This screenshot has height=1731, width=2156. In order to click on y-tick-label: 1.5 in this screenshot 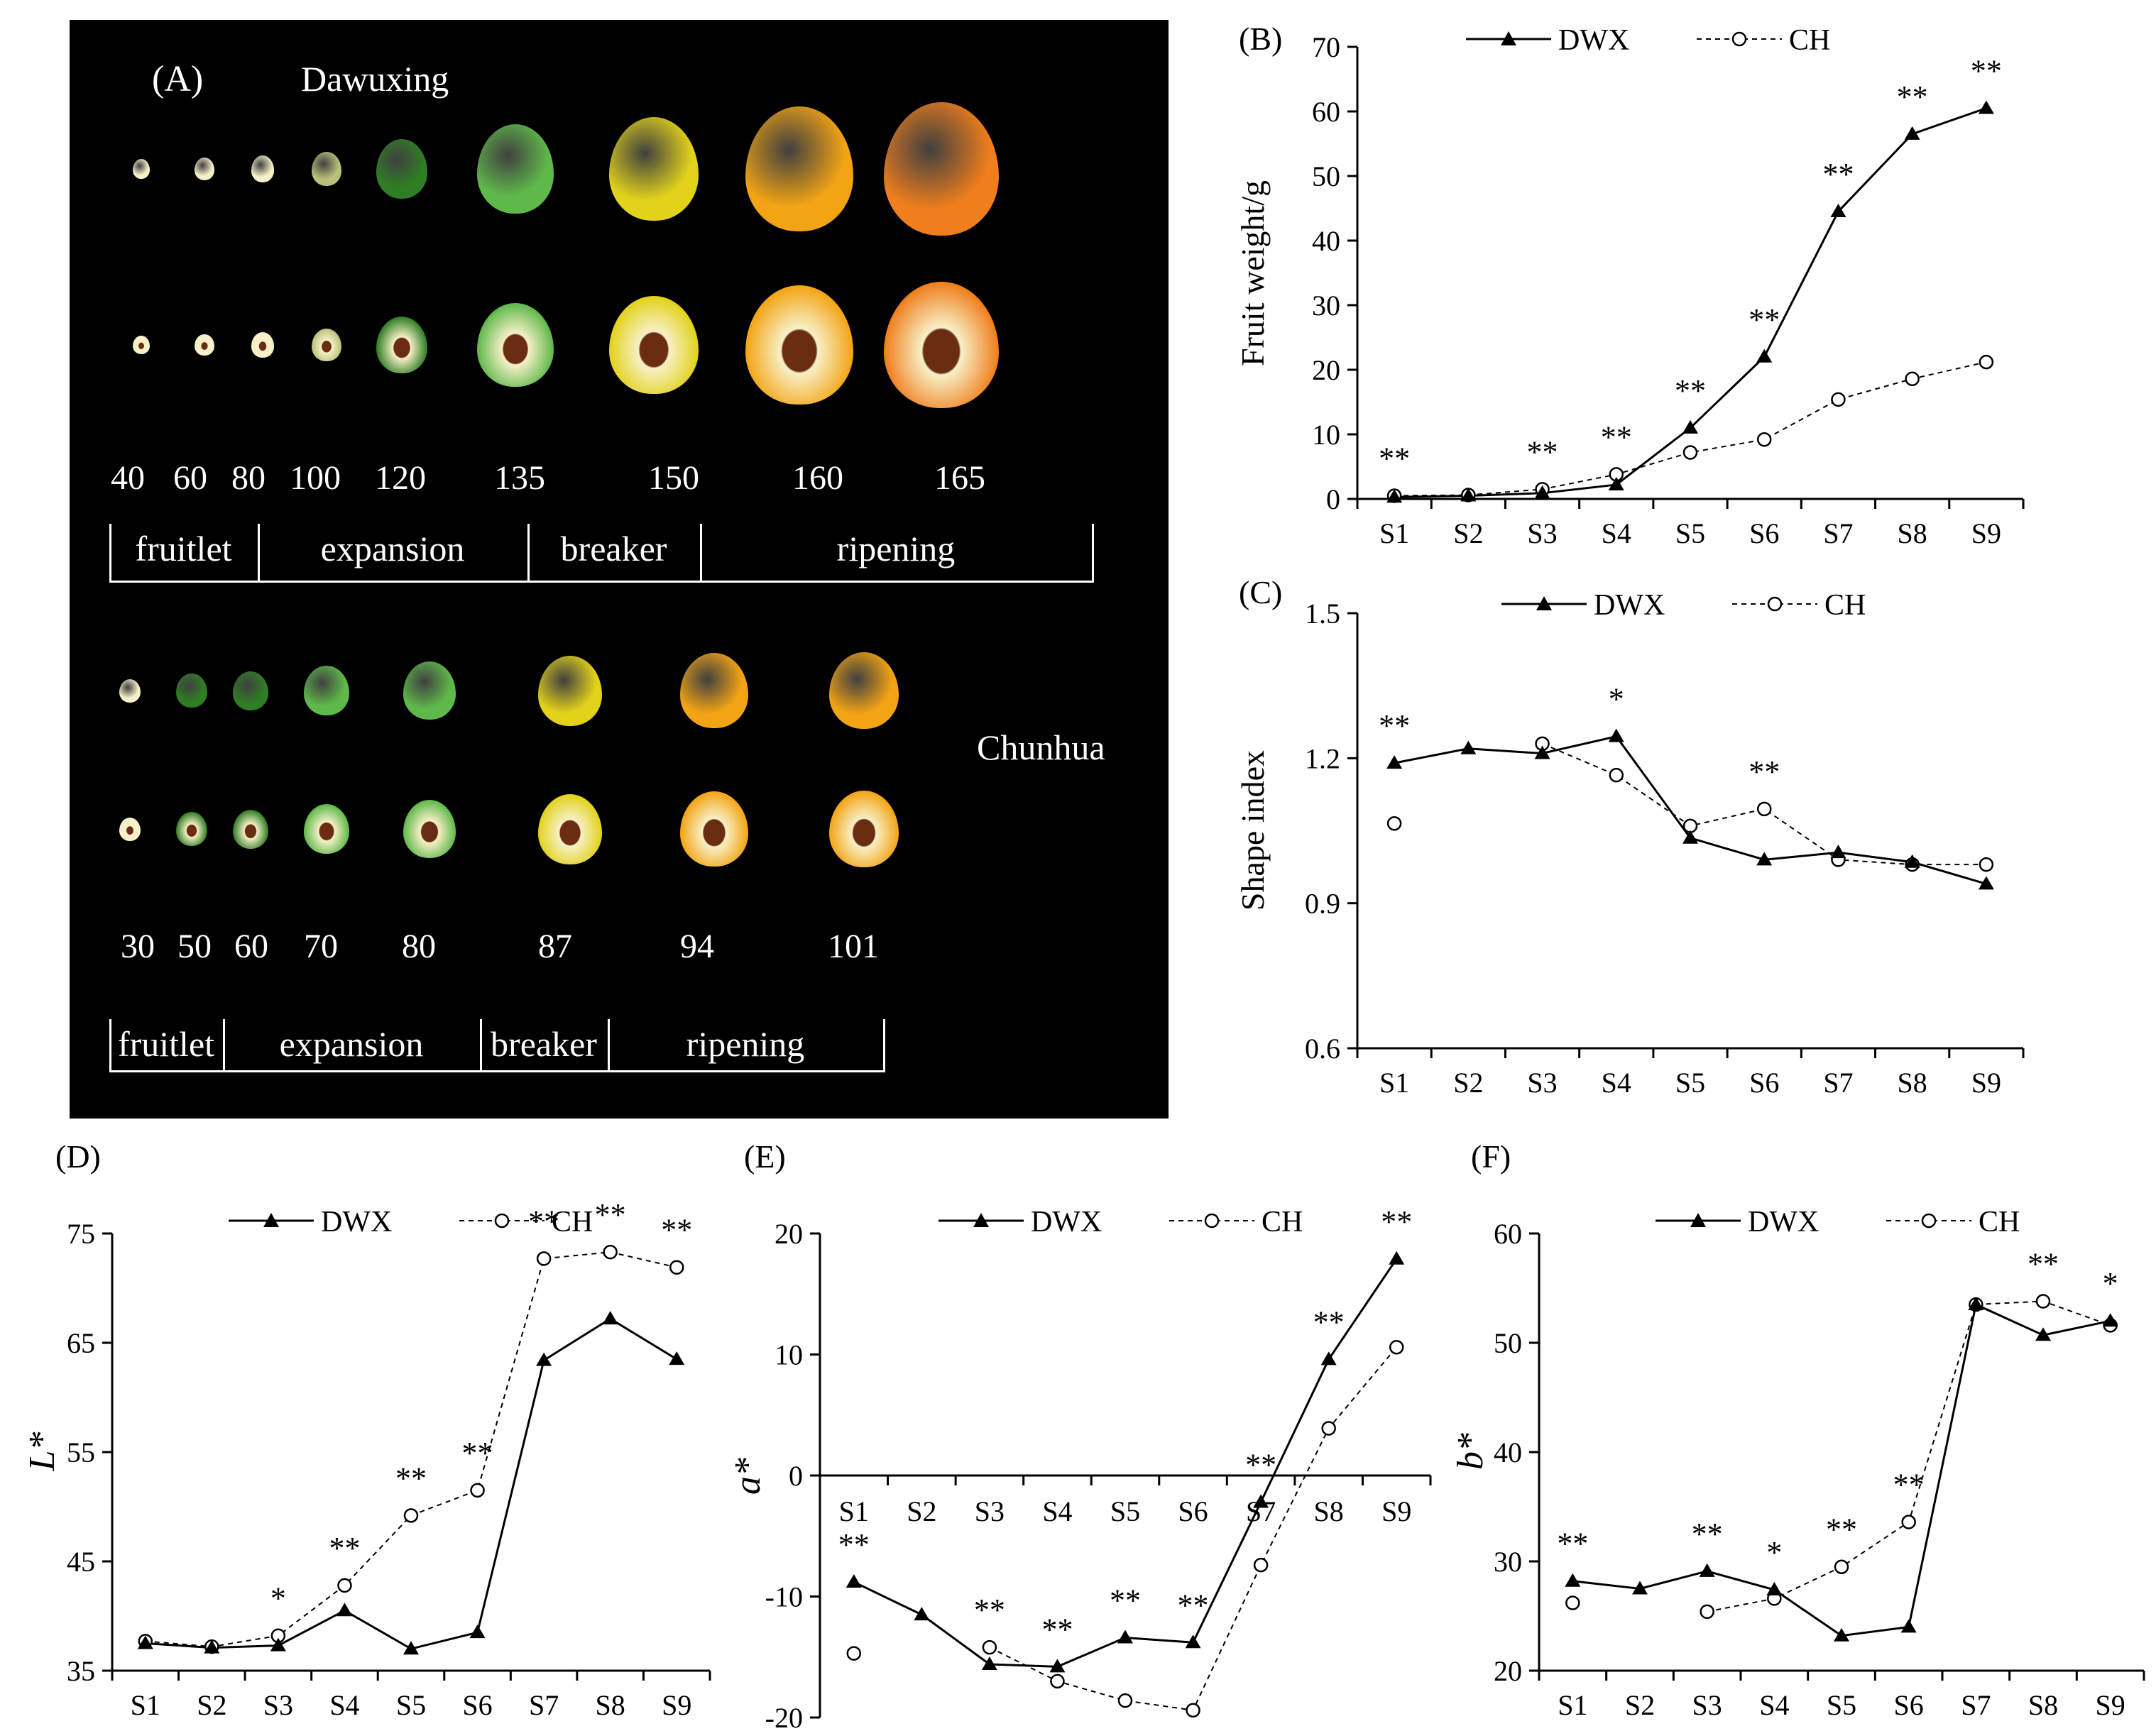, I will do `click(1322, 614)`.